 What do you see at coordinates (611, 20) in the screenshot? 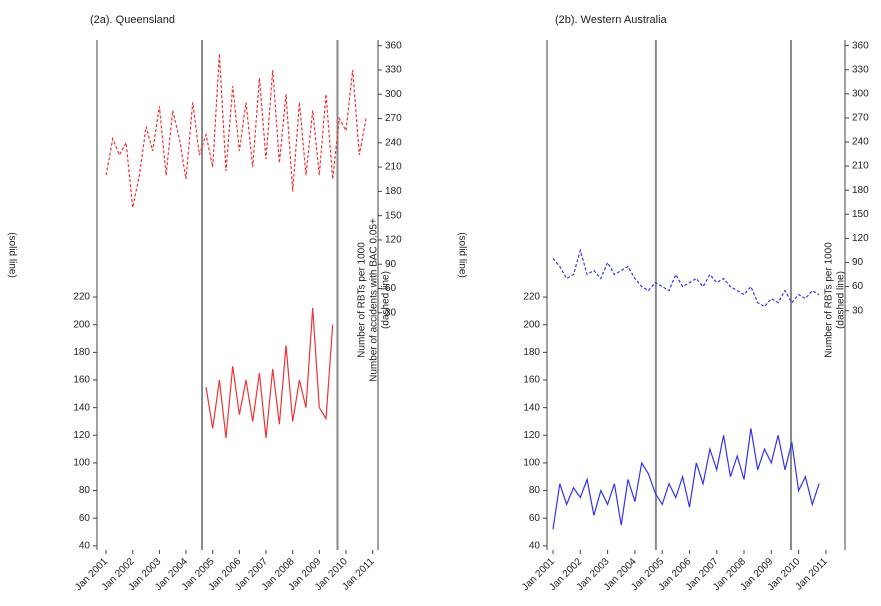
I see `chart-title: (2b). Western Australia` at bounding box center [611, 20].